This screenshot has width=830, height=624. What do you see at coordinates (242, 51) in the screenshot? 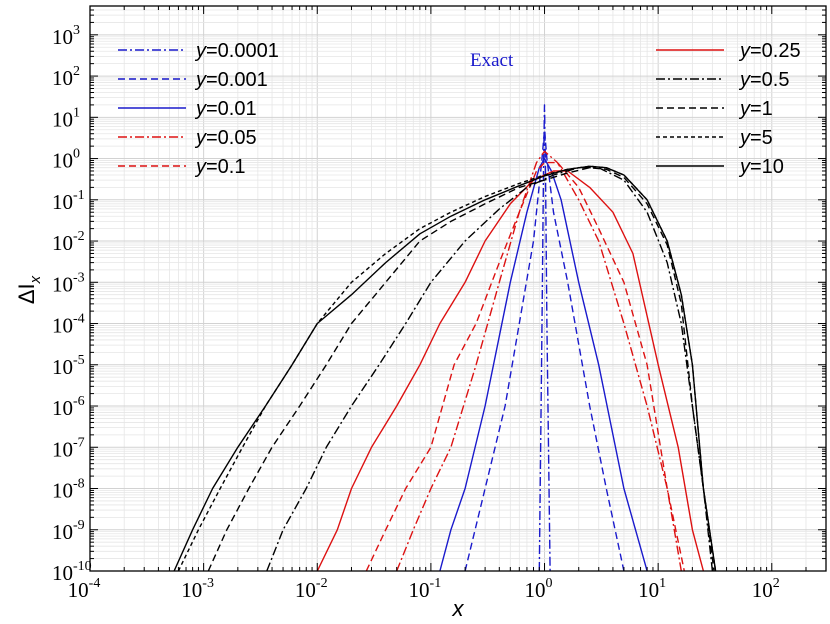
I see `legend-label-value: =0.0001` at bounding box center [242, 51].